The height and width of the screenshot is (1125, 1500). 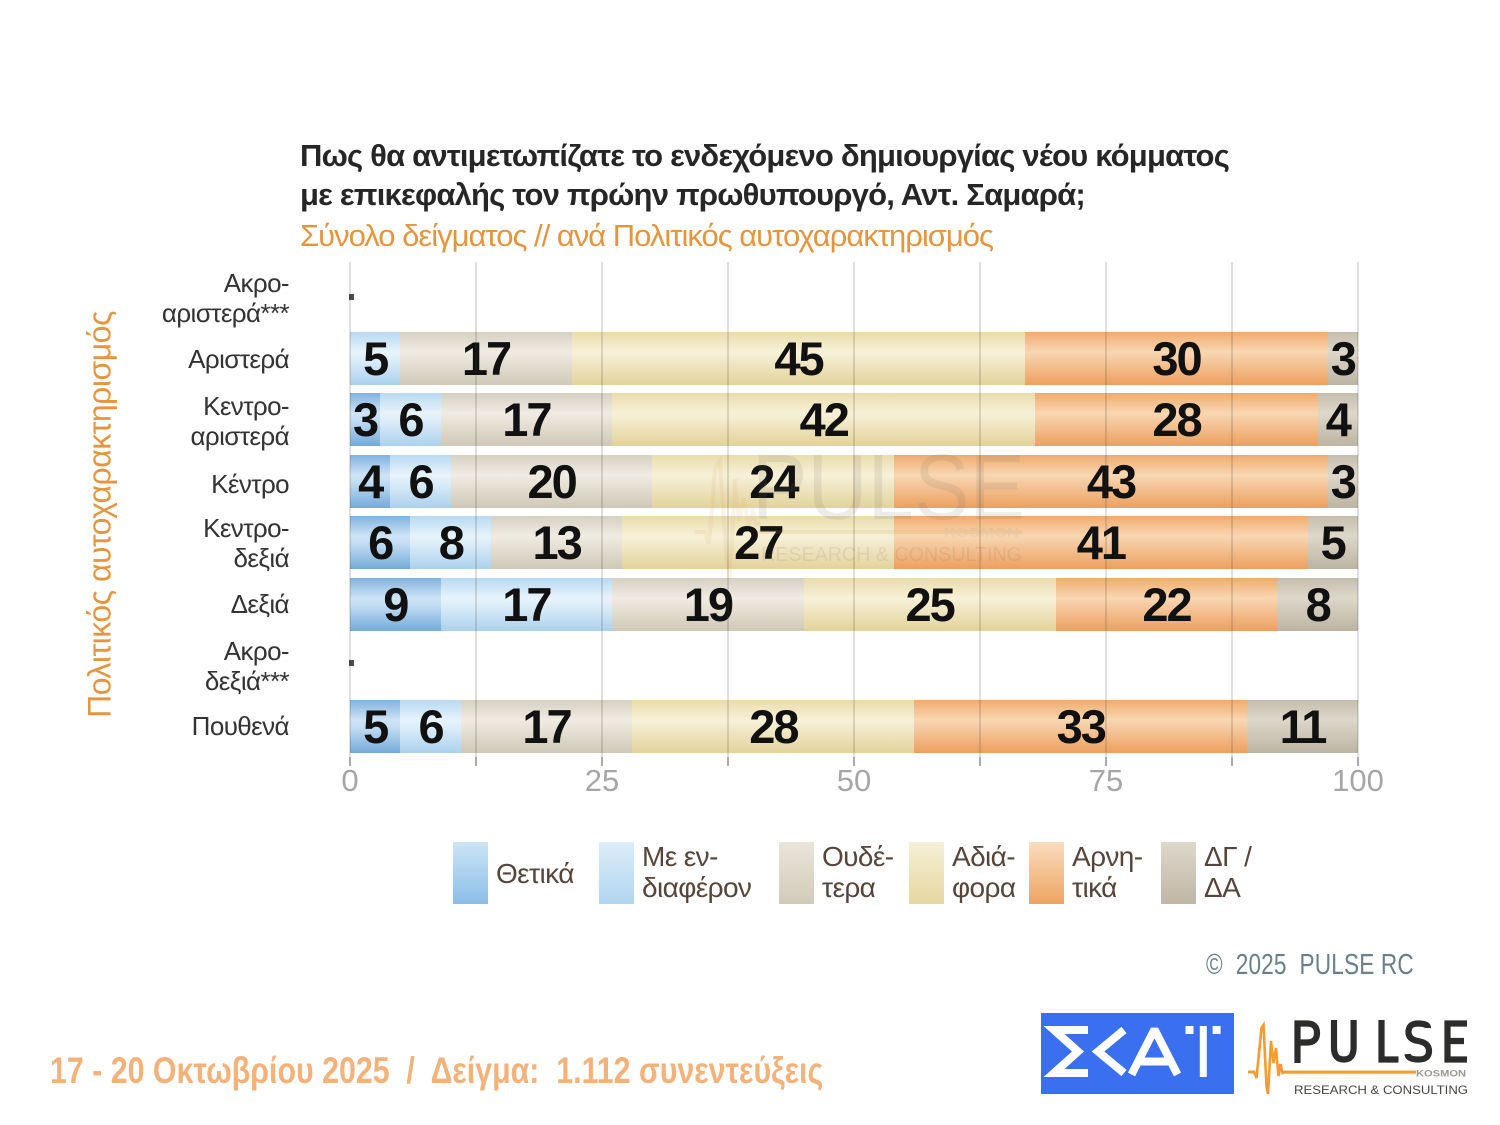 What do you see at coordinates (888, 487) in the screenshot?
I see `svg-text: PULSE` at bounding box center [888, 487].